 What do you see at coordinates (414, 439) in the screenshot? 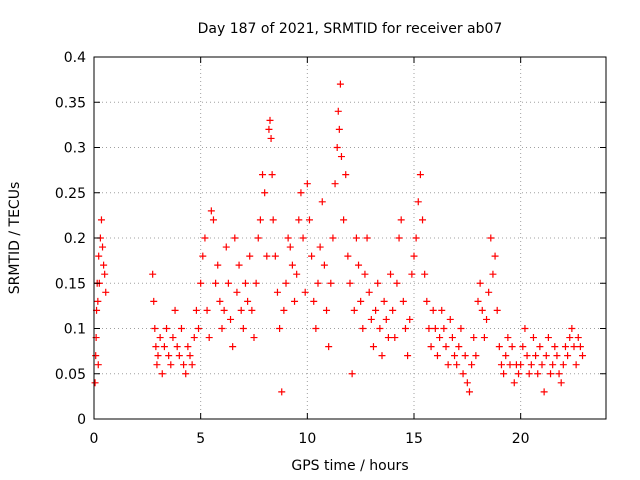
I see `x-tick-label: 15` at bounding box center [414, 439].